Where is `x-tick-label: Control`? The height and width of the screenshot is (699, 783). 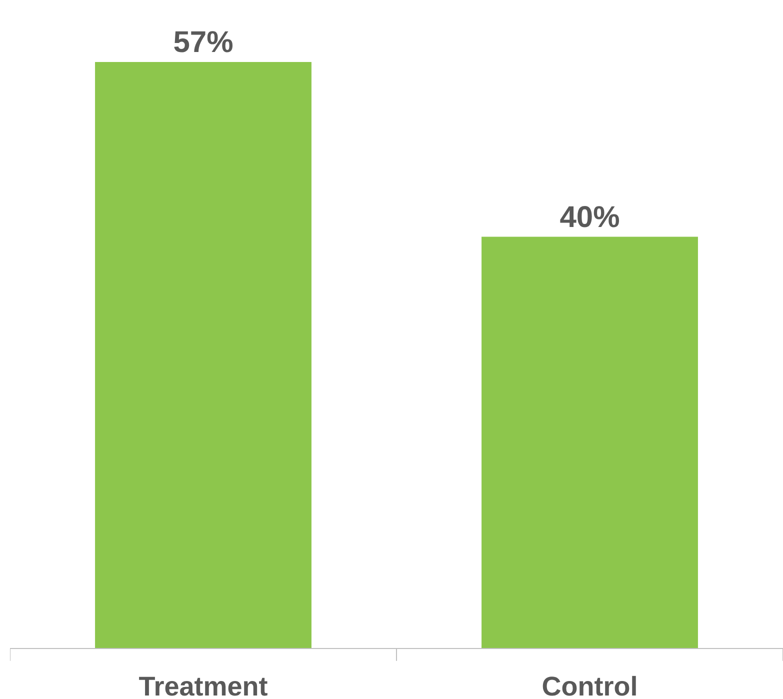
x-tick-label: Control is located at coordinates (590, 685).